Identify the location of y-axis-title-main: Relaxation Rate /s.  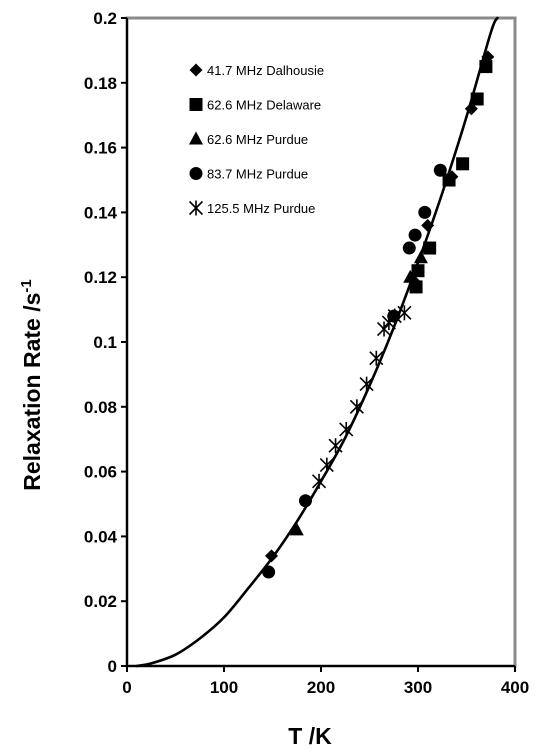
(32, 392).